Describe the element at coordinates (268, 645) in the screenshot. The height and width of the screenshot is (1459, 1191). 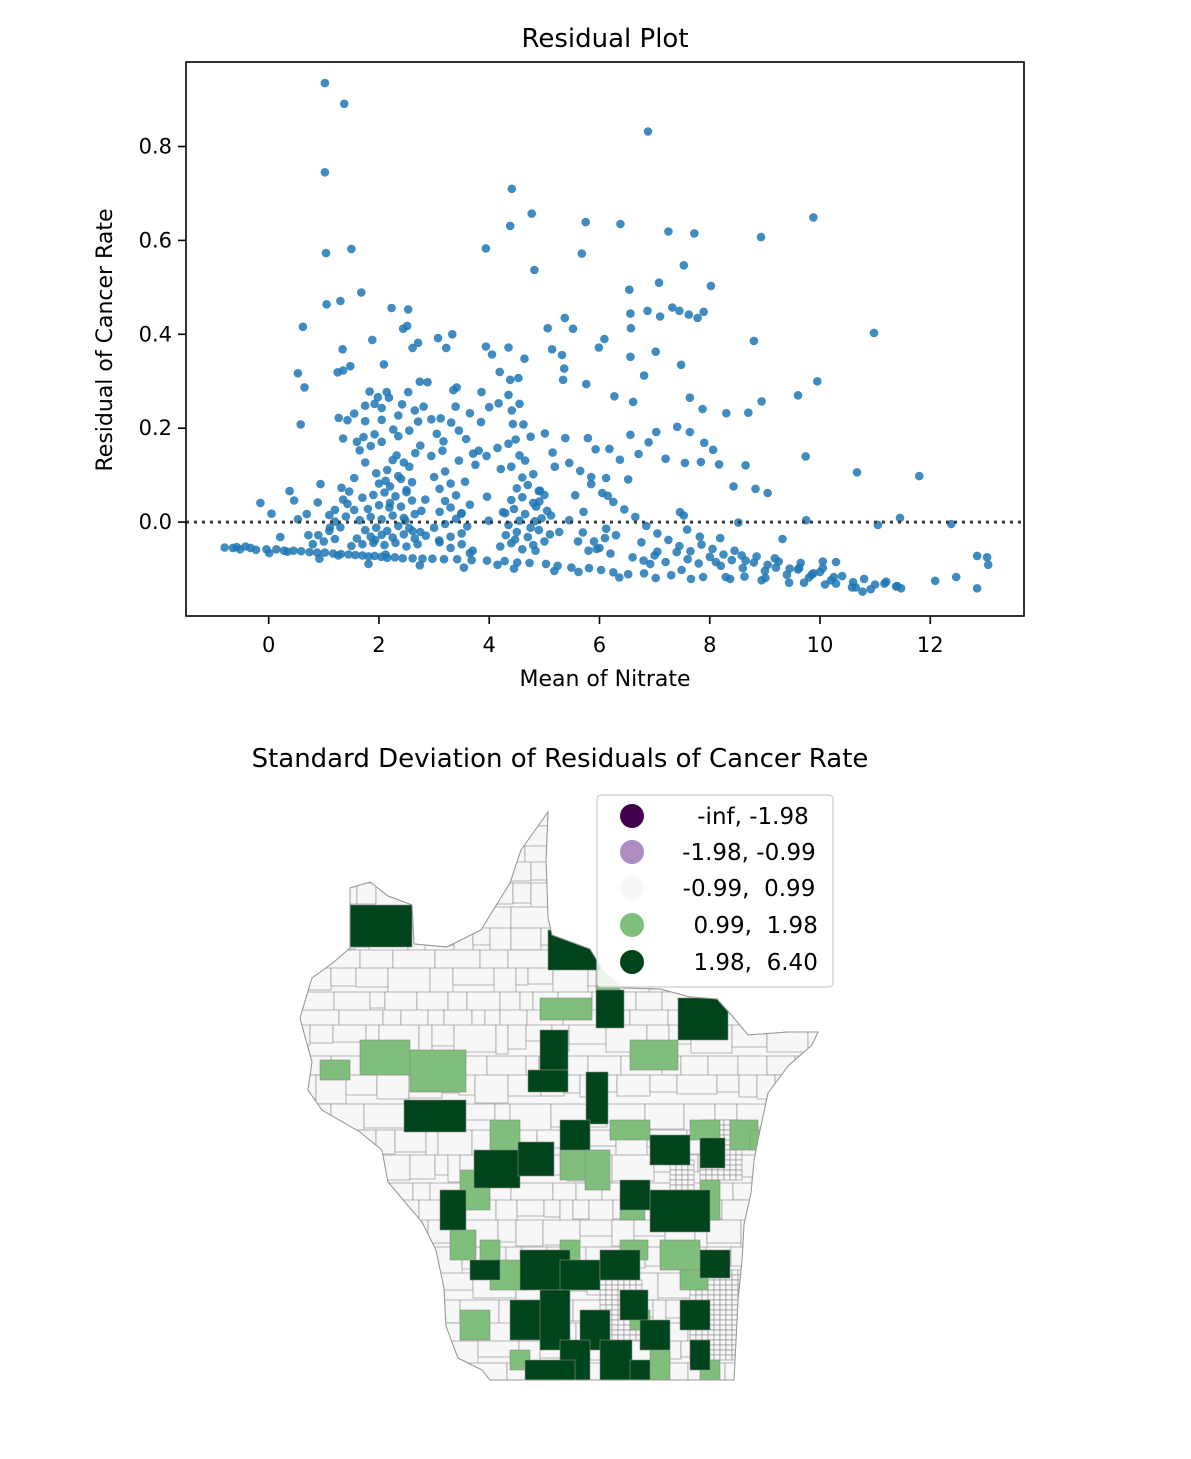
I see `x-tick-label: 0` at that location.